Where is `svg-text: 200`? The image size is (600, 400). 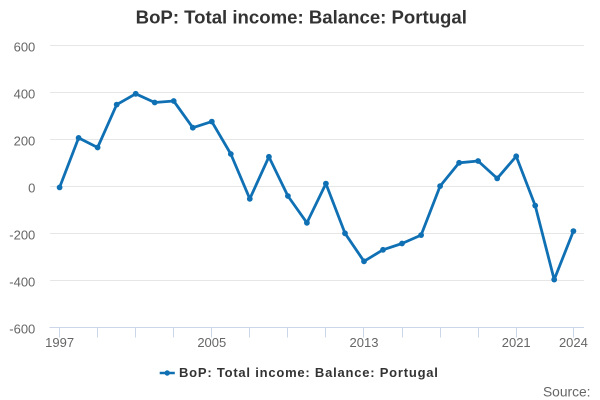 svg-text: 200 is located at coordinates (25, 140).